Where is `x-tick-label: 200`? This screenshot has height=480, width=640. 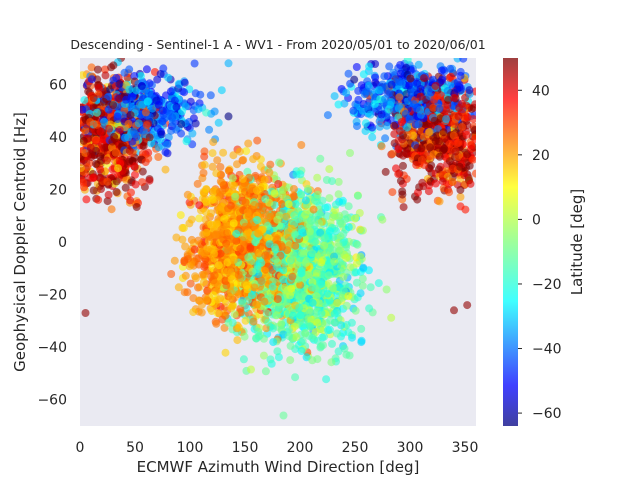
x-tick-label: 200 is located at coordinates (300, 448).